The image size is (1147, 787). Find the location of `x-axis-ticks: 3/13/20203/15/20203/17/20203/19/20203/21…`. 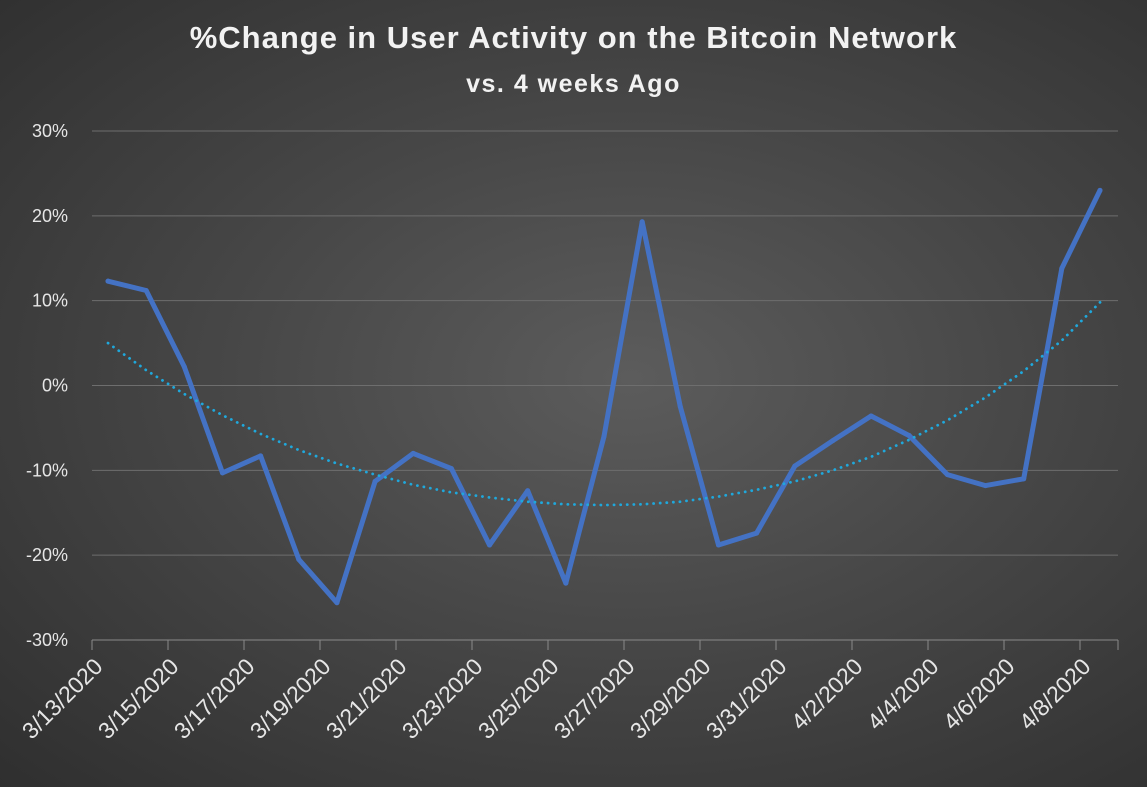

x-axis-ticks: 3/13/20203/15/20203/17/20203/19/20203/21… is located at coordinates (556, 698).